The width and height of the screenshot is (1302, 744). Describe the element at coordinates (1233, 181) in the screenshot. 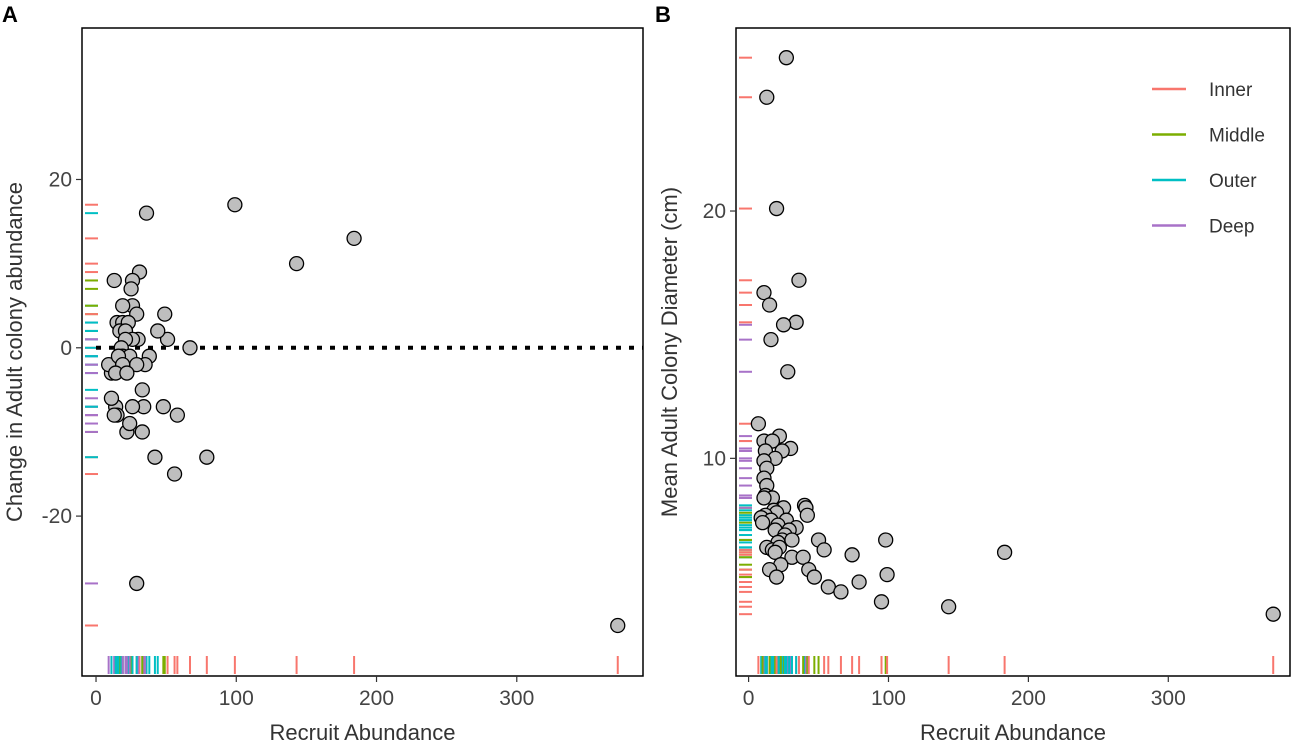

I see `legend-label-outer: Outer` at that location.